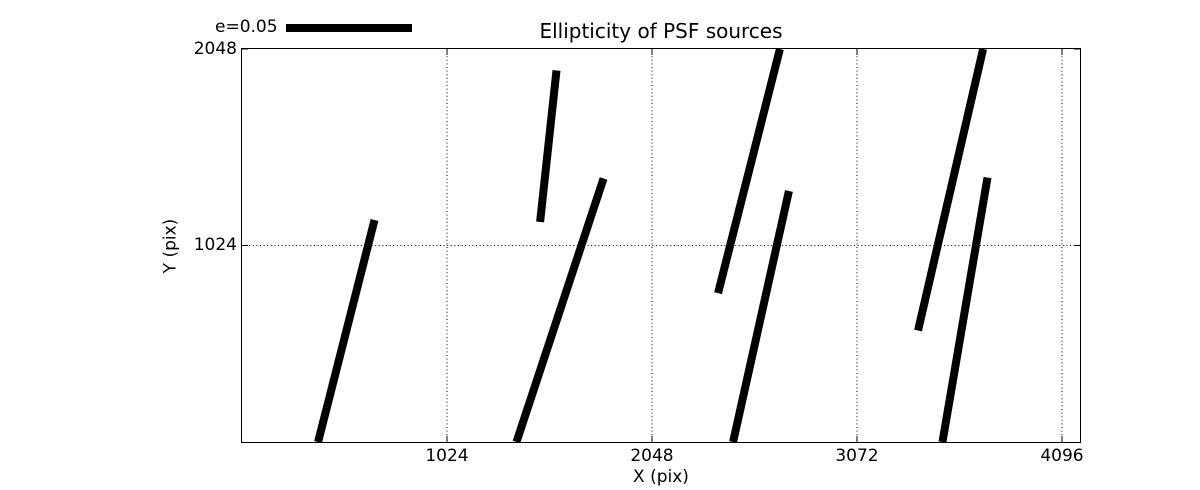 This screenshot has width=1200, height=490. What do you see at coordinates (246, 27) in the screenshot?
I see `legend-label: e=0.05` at bounding box center [246, 27].